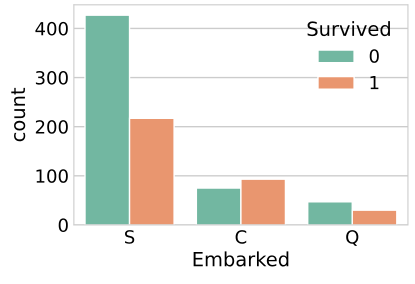 The width and height of the screenshot is (415, 284). Describe the element at coordinates (129, 237) in the screenshot. I see `x-tick-label: S` at that location.